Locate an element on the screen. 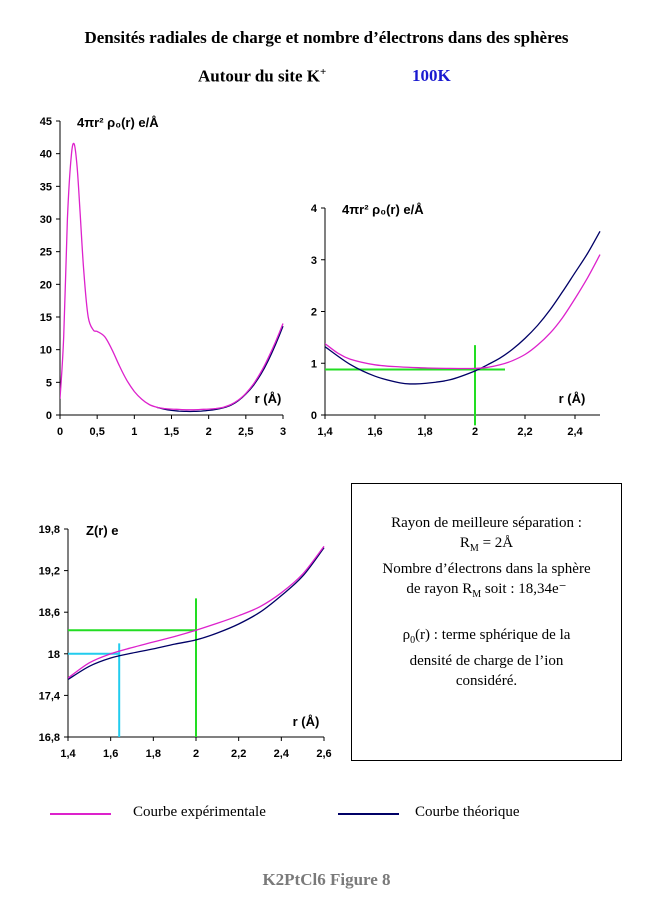 Image resolution: width=653 pixels, height=924 pixels. legend-experimental-label: Courbe expérimentale is located at coordinates (199, 812).